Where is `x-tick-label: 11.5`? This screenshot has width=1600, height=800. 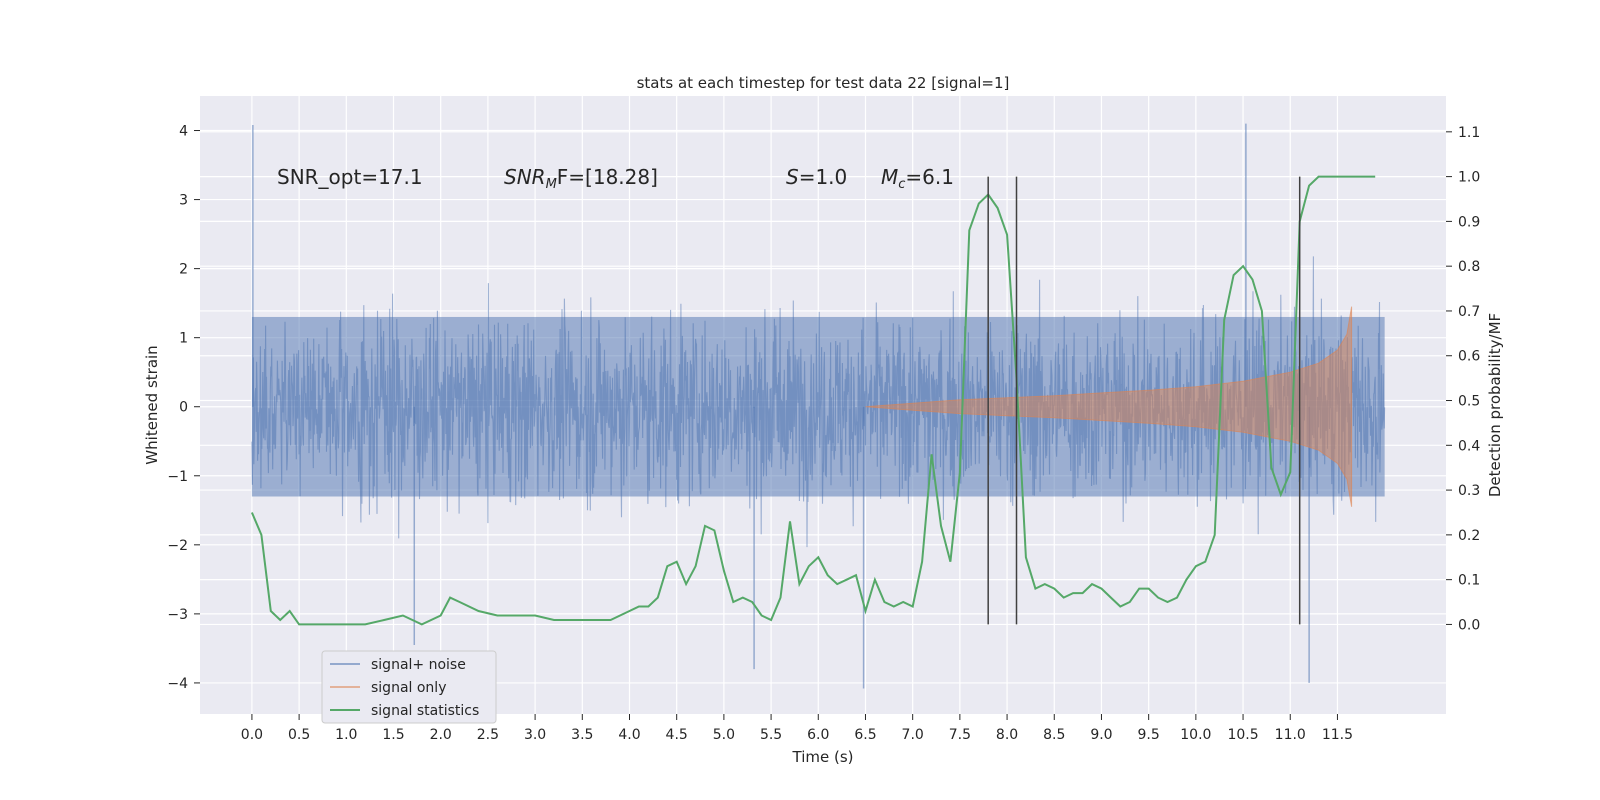 x-tick-label: 11.5 is located at coordinates (1337, 735).